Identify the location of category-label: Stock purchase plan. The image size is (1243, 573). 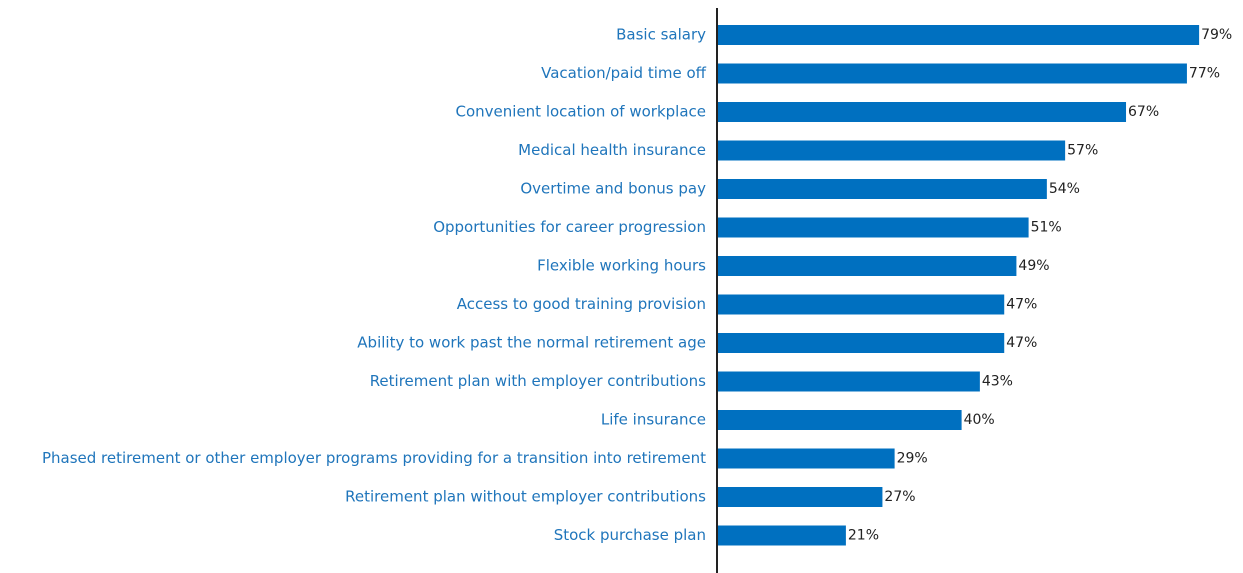
(630, 535).